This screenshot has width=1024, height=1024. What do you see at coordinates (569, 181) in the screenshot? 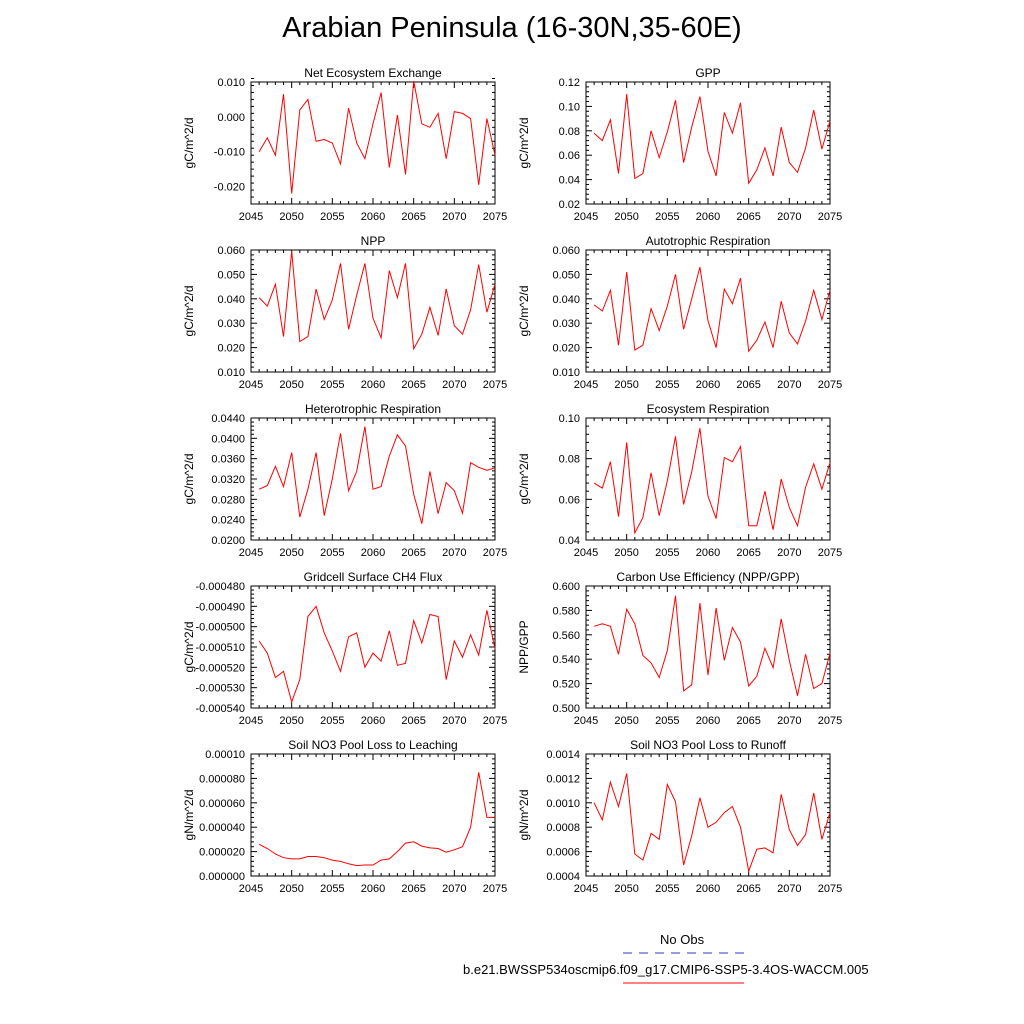
I see `y-tick-label: 0.04` at bounding box center [569, 181].